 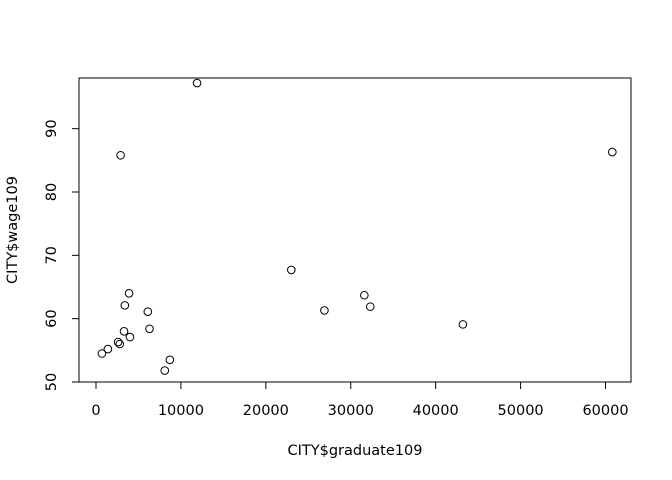 I want to click on x-tick-label: 0, so click(x=95, y=411).